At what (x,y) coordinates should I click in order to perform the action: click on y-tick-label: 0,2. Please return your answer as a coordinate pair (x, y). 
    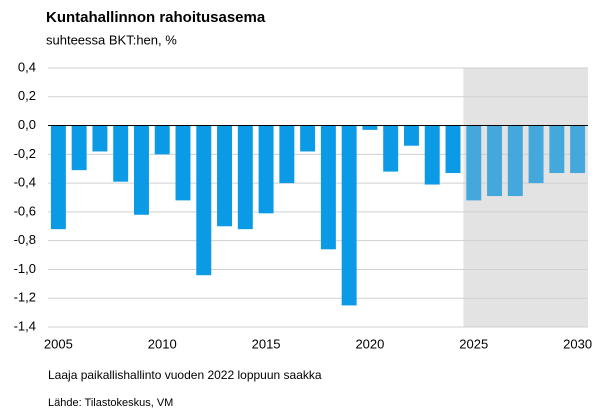
    Looking at the image, I should click on (27, 95).